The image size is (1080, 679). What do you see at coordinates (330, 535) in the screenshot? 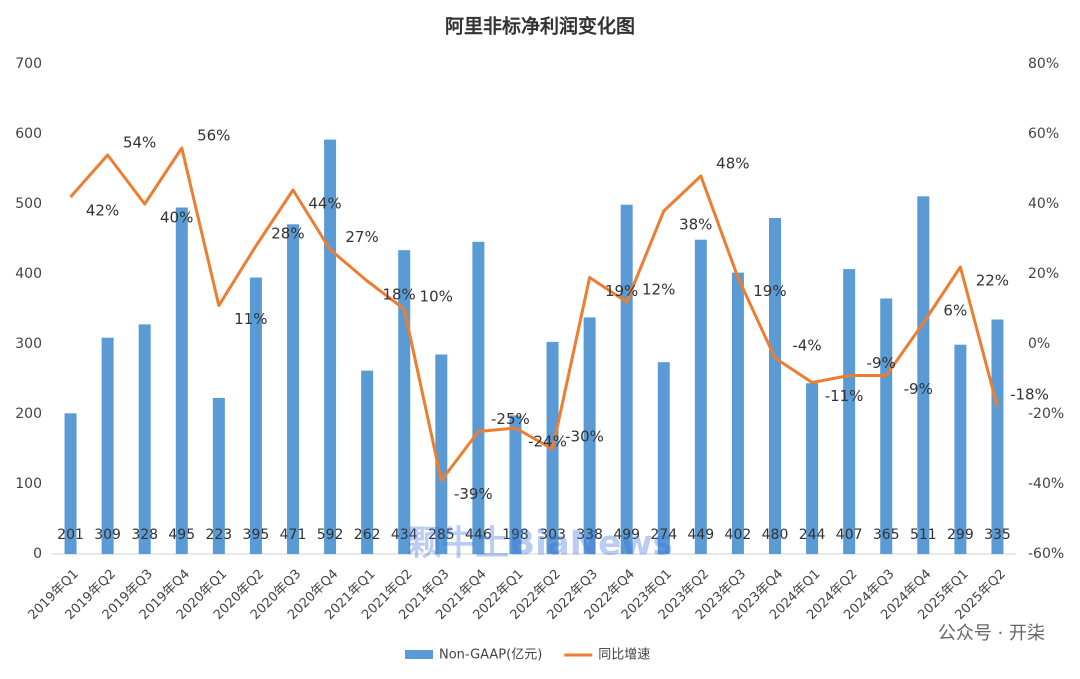
I see `bar-value-label: 592` at bounding box center [330, 535].